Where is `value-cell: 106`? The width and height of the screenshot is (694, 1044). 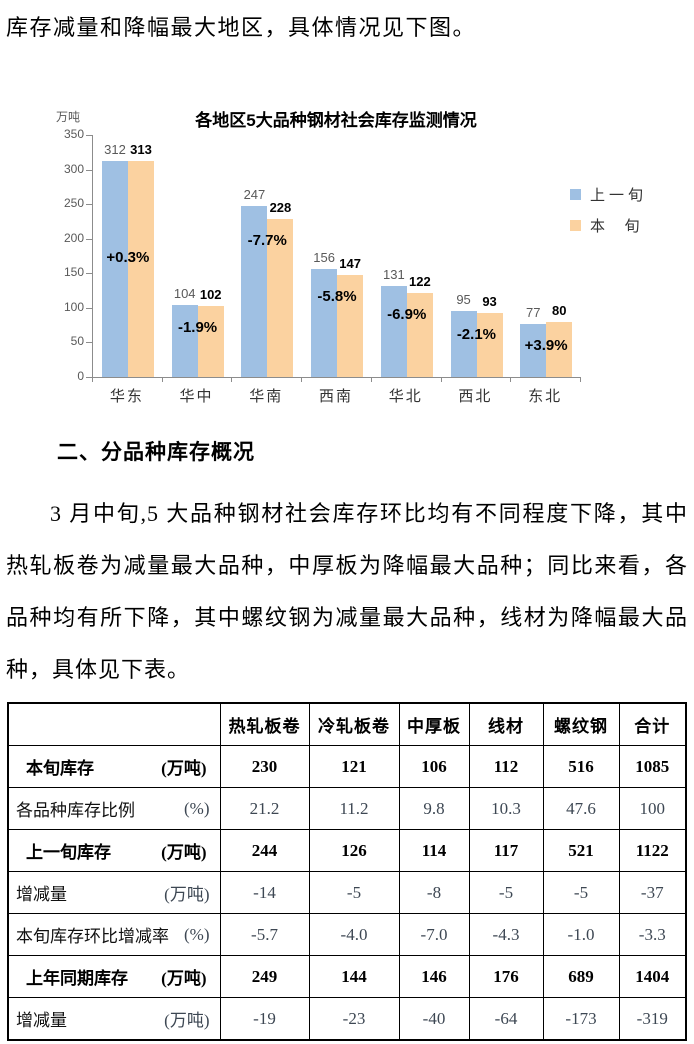
value-cell: 106 is located at coordinates (434, 766).